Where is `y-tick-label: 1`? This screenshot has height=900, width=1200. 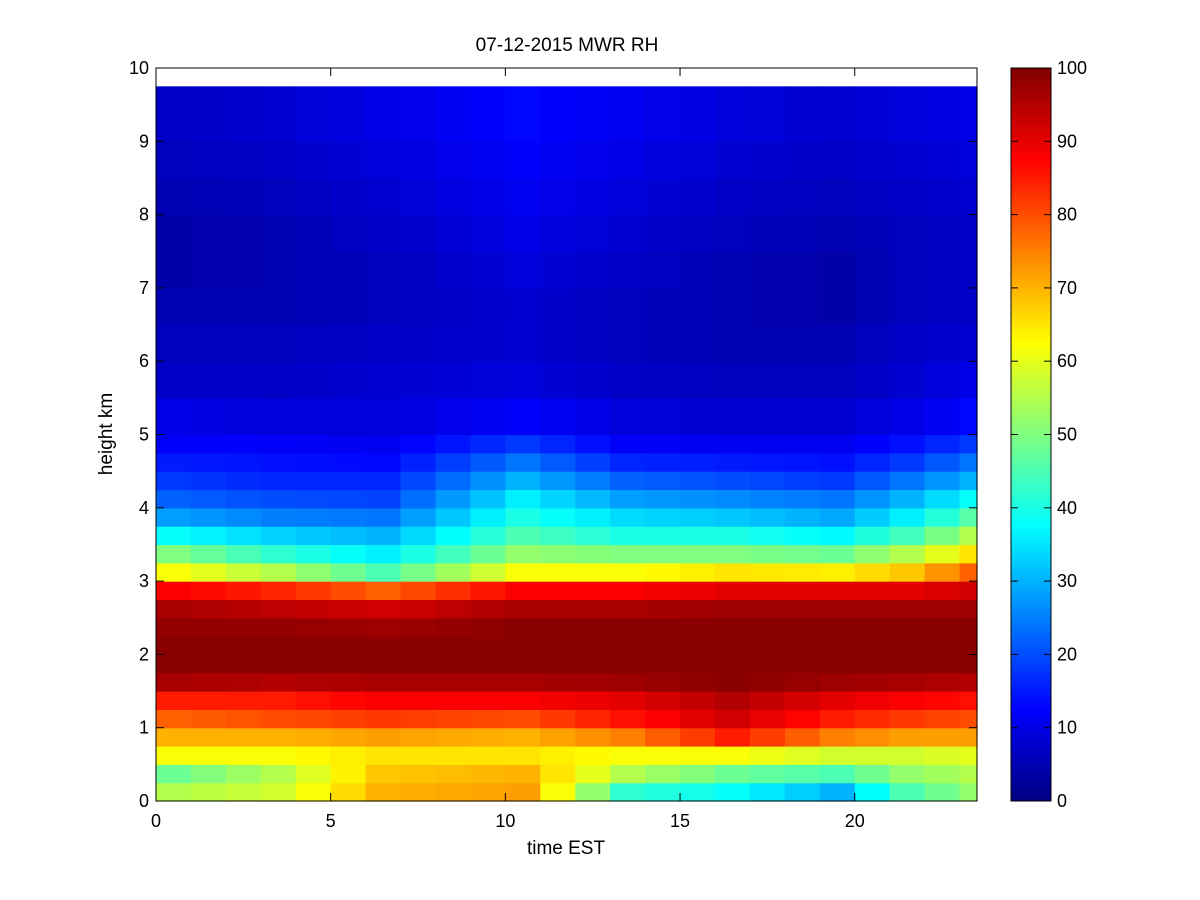
y-tick-label: 1 is located at coordinates (144, 728).